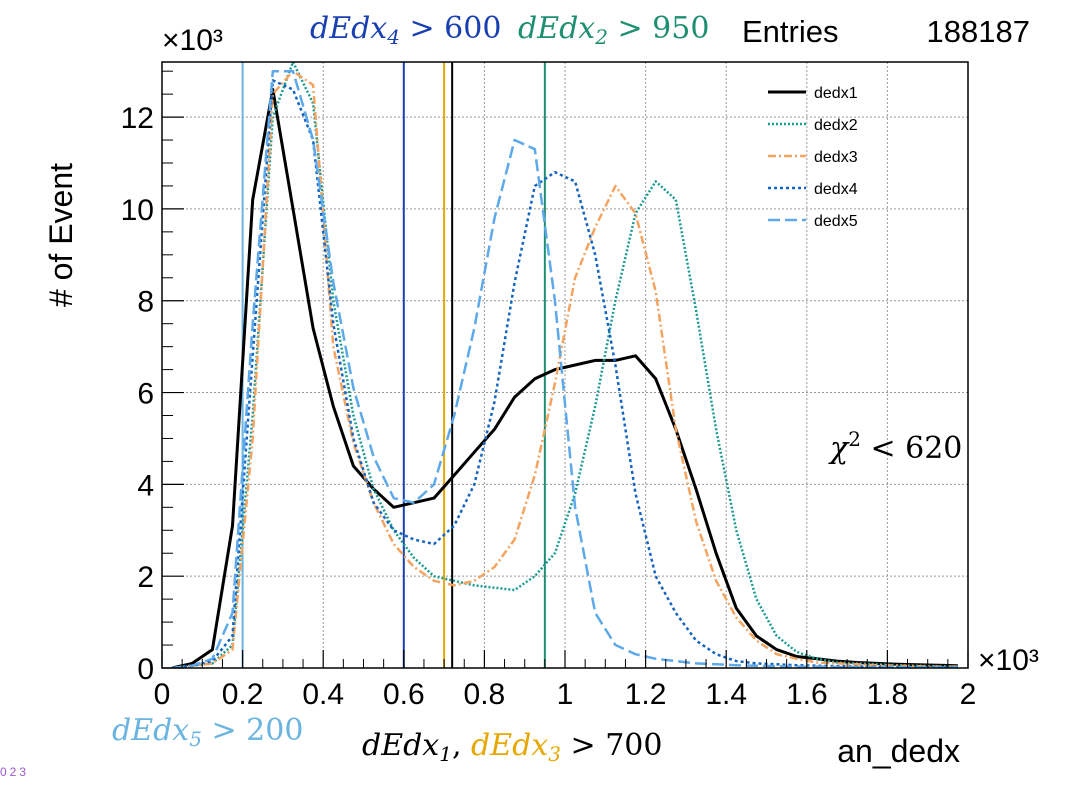 The width and height of the screenshot is (1084, 801). What do you see at coordinates (145, 485) in the screenshot?
I see `y-tick-label: 4` at bounding box center [145, 485].